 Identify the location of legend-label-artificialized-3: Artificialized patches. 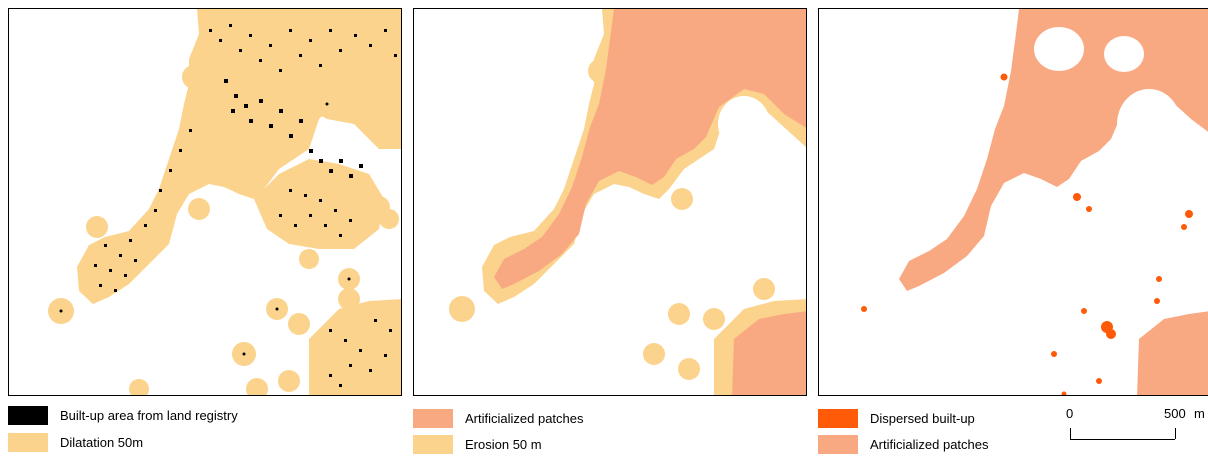
(929, 444).